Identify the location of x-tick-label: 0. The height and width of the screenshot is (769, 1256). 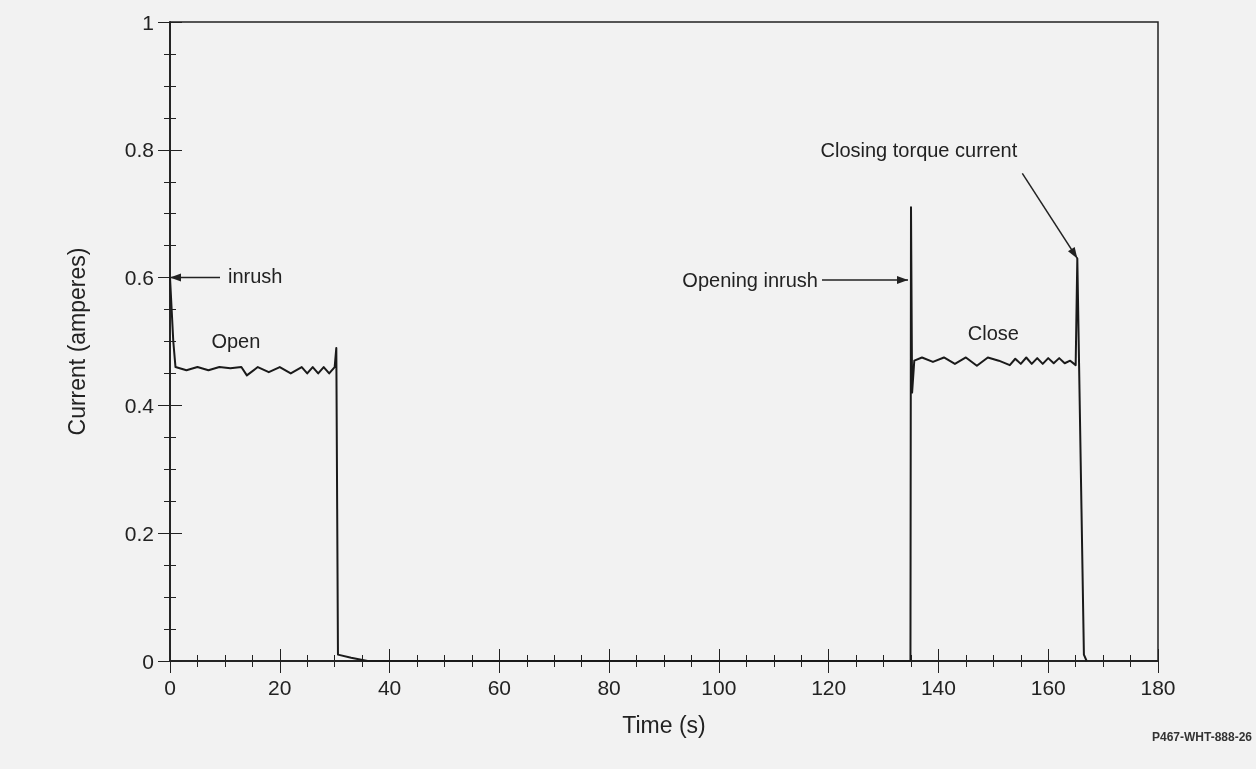
(170, 687).